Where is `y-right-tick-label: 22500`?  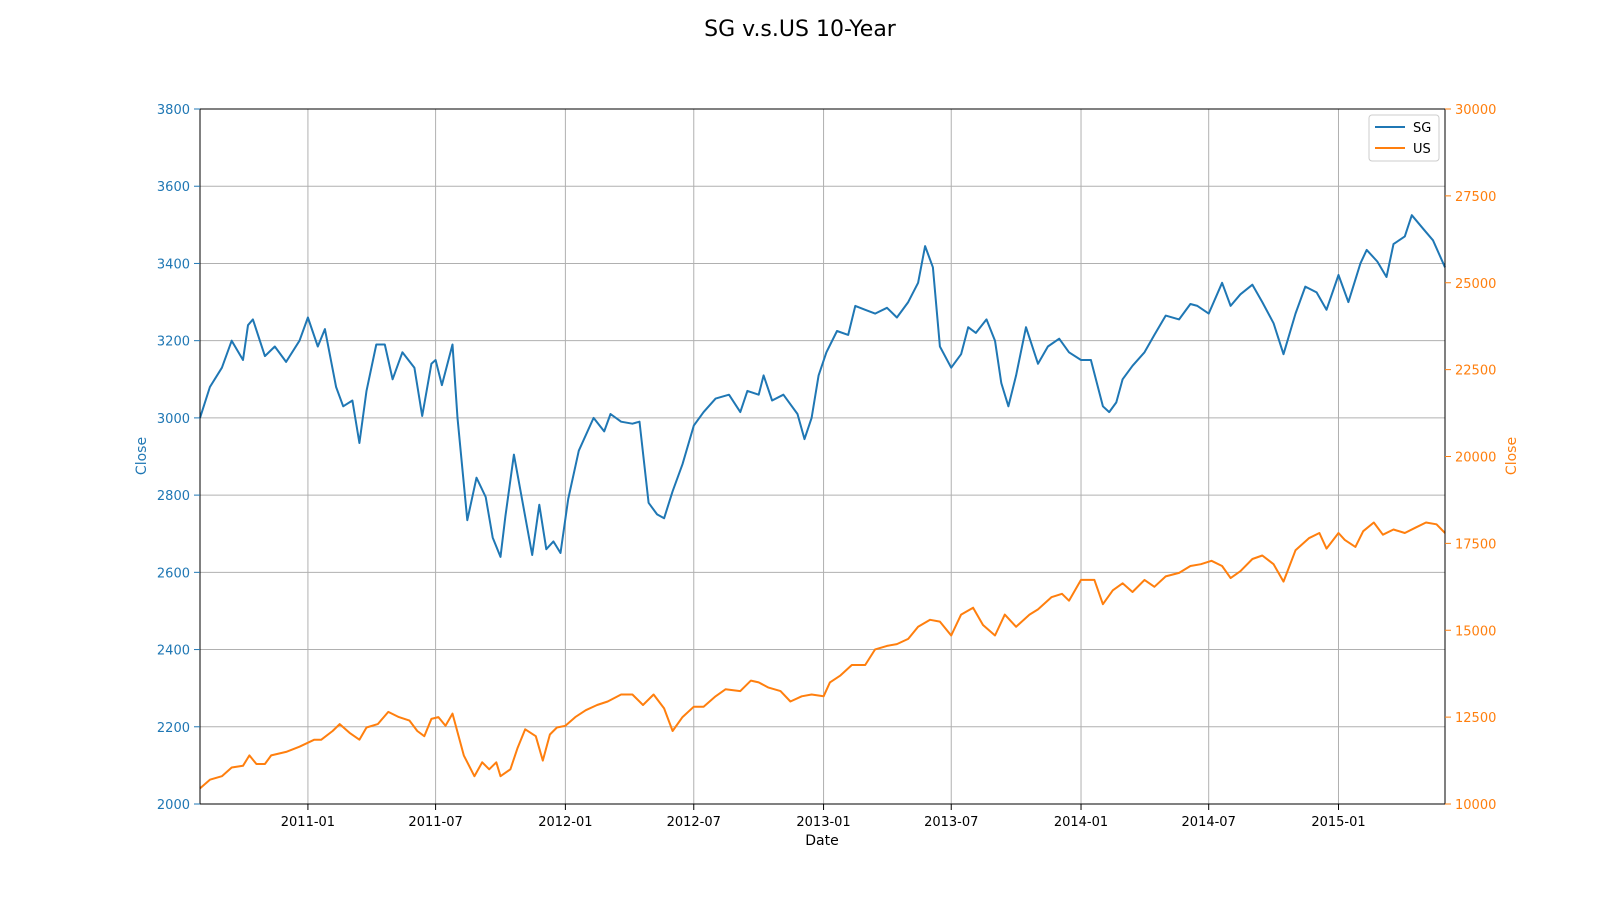 y-right-tick-label: 22500 is located at coordinates (1475, 371).